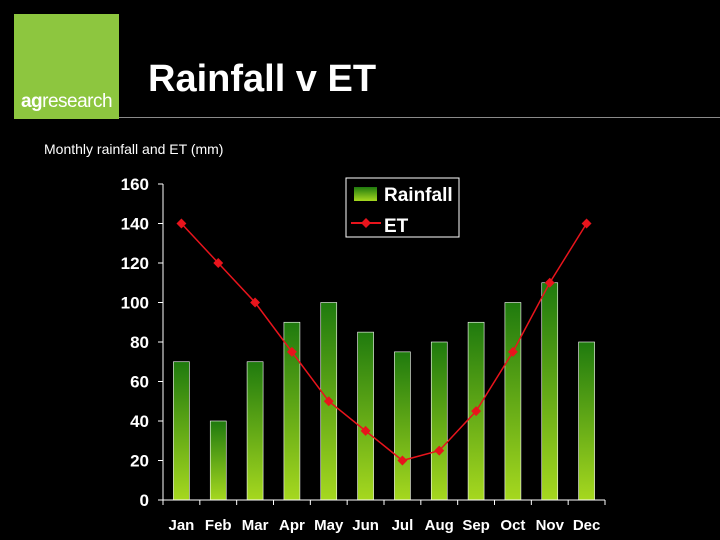  I want to click on x-axis: Jan Feb Mar Apr May Jun Jul Aug Sep Oct Nov Dec, so click(384, 516).